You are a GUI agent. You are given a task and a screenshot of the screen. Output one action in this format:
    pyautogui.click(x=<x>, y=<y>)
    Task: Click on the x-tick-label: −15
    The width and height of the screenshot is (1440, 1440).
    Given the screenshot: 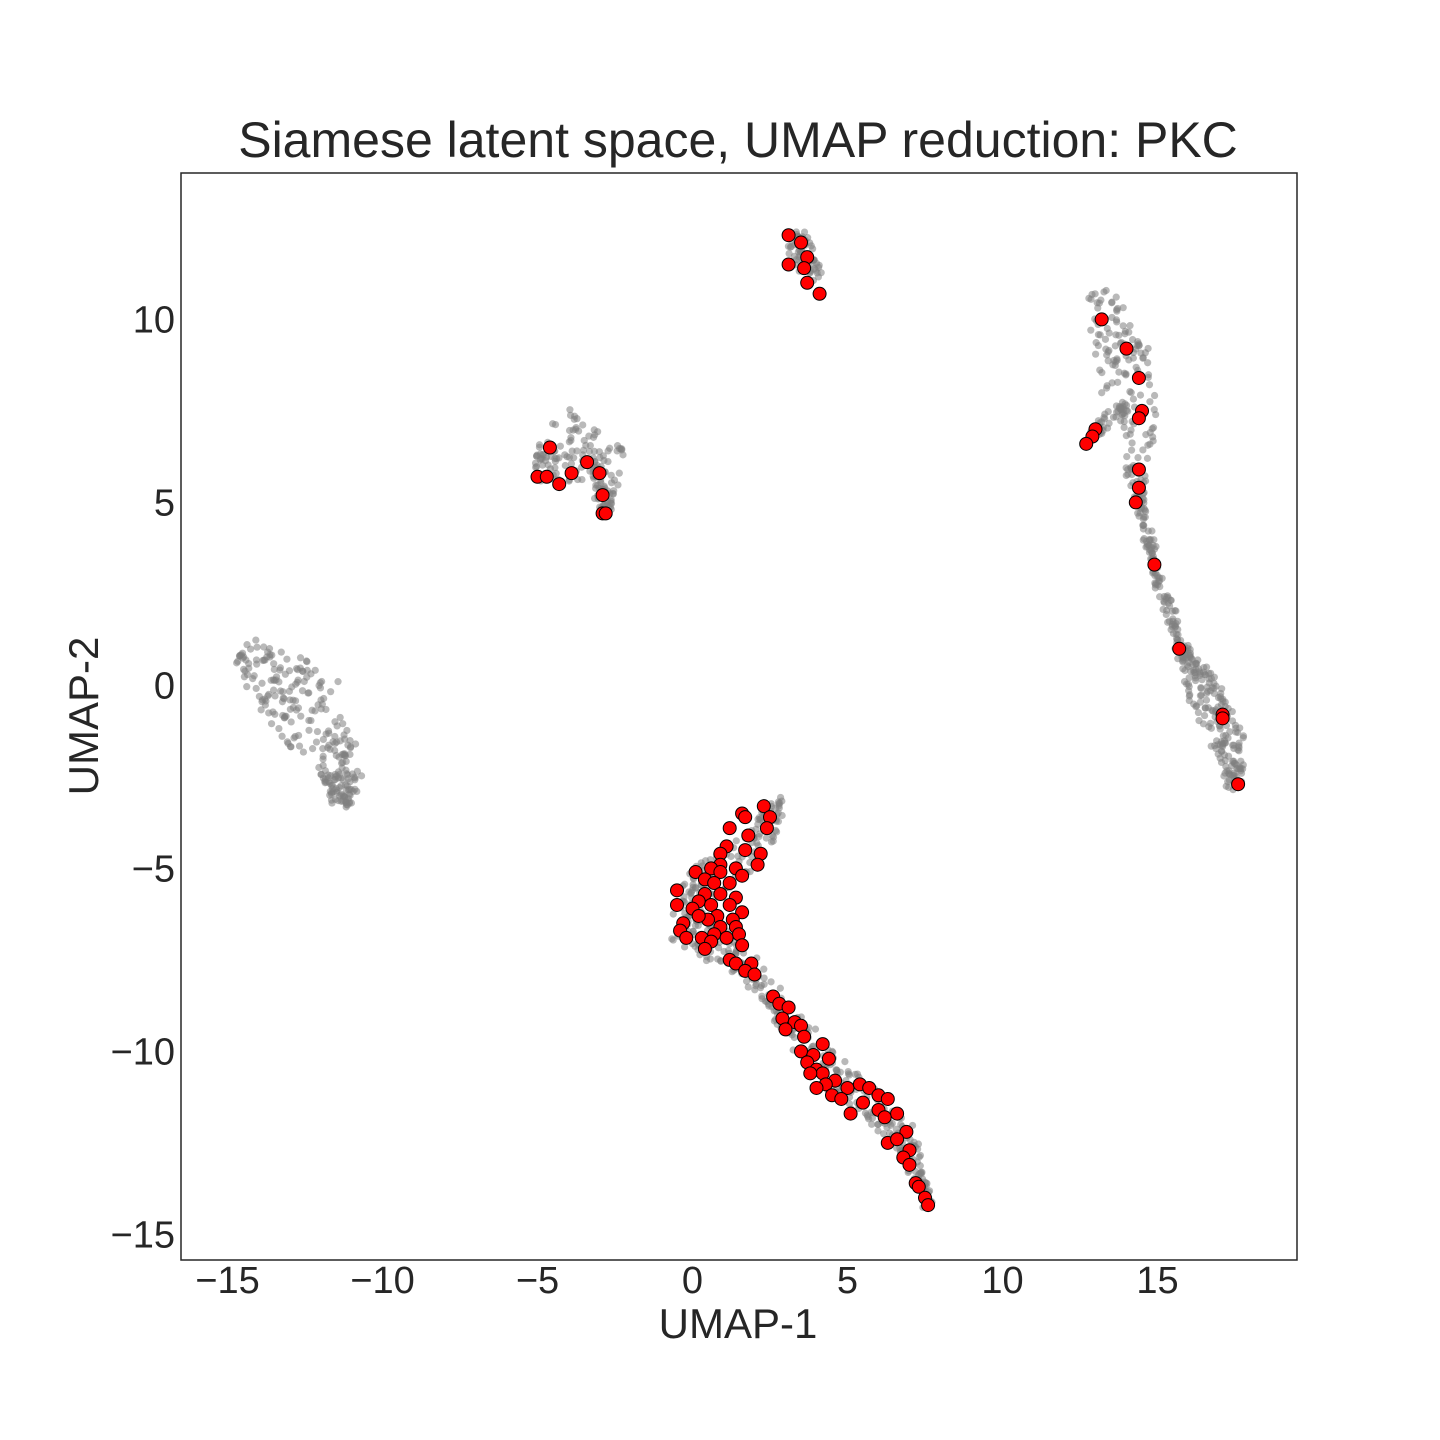 What is the action you would take?
    pyautogui.click(x=227, y=1281)
    